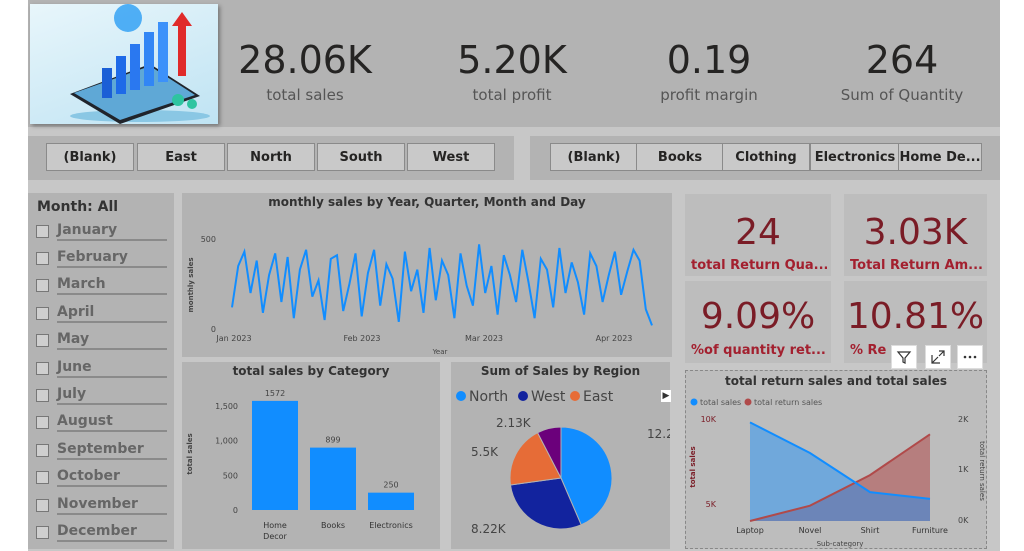 Image resolution: width=1024 pixels, height=551 pixels. I want to click on month-option-november: November, so click(101, 505).